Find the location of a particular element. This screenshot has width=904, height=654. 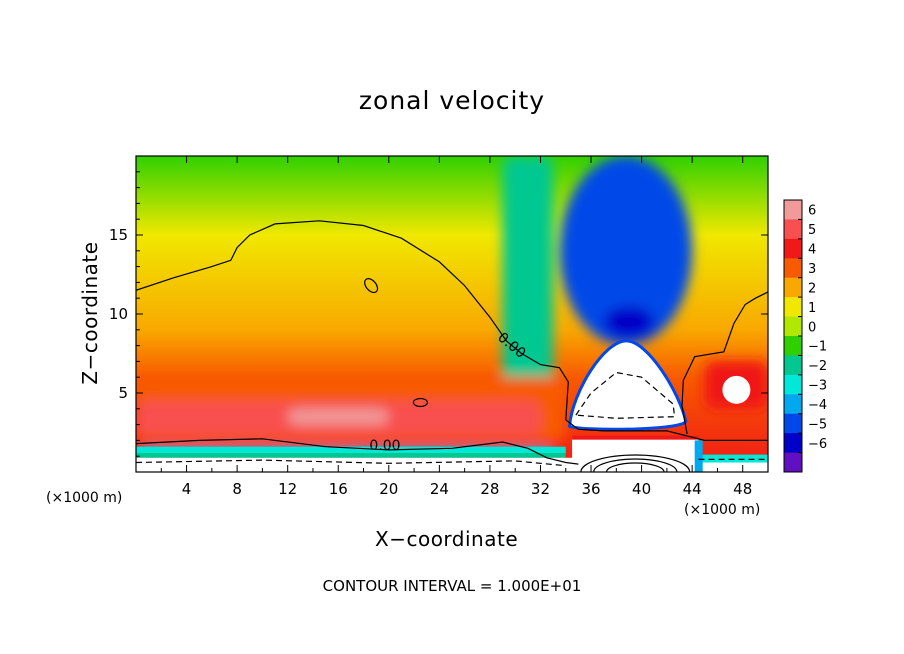

colorbar-label: −2 is located at coordinates (817, 366).